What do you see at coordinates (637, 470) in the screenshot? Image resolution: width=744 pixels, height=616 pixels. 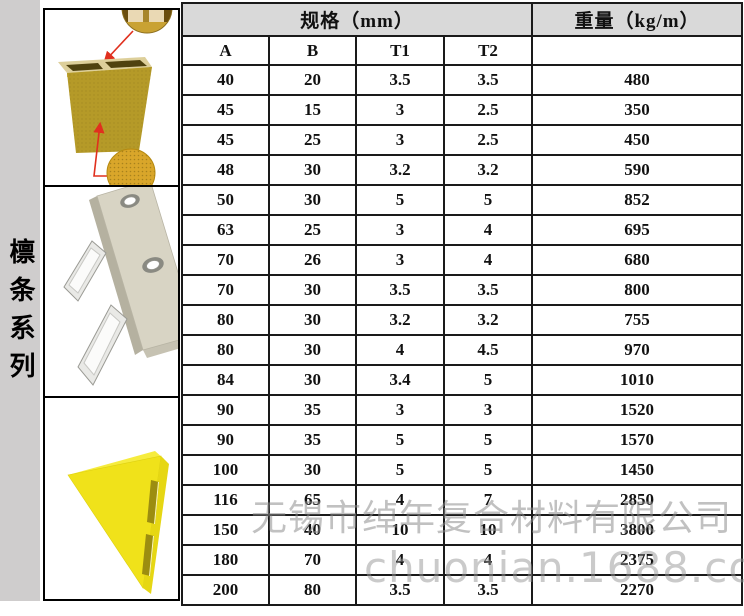 I see `cell-weight: 1450` at bounding box center [637, 470].